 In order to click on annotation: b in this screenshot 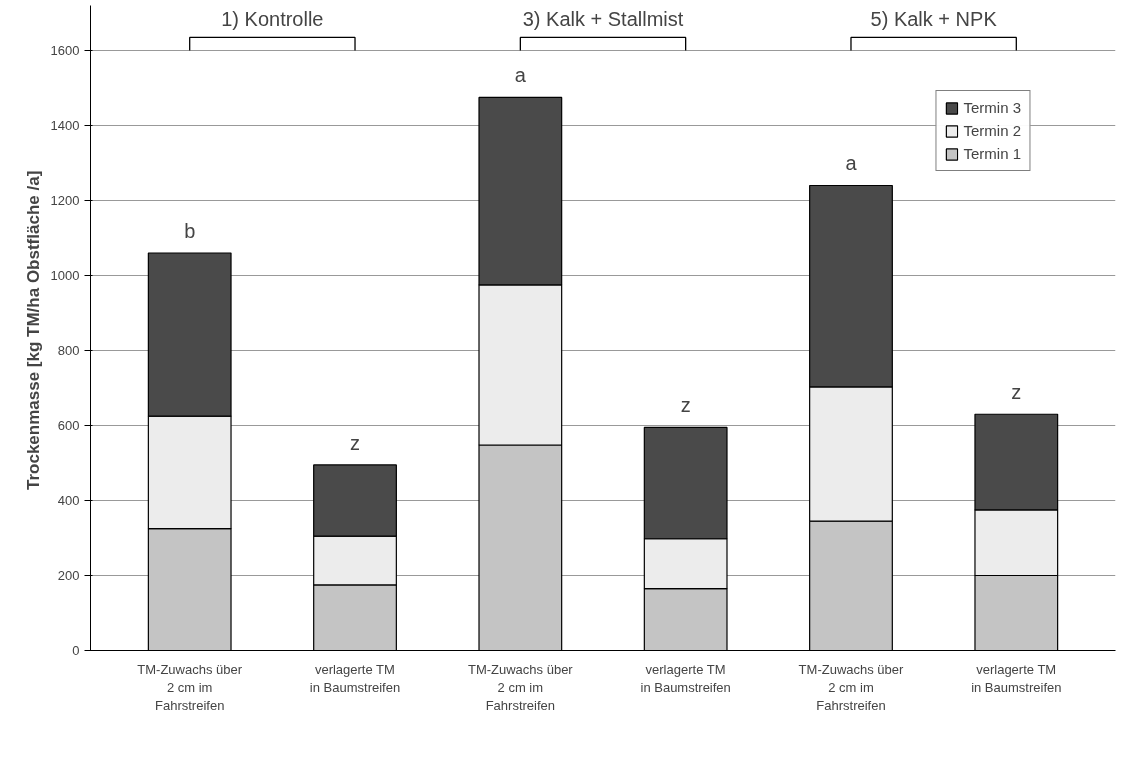, I will do `click(190, 230)`.